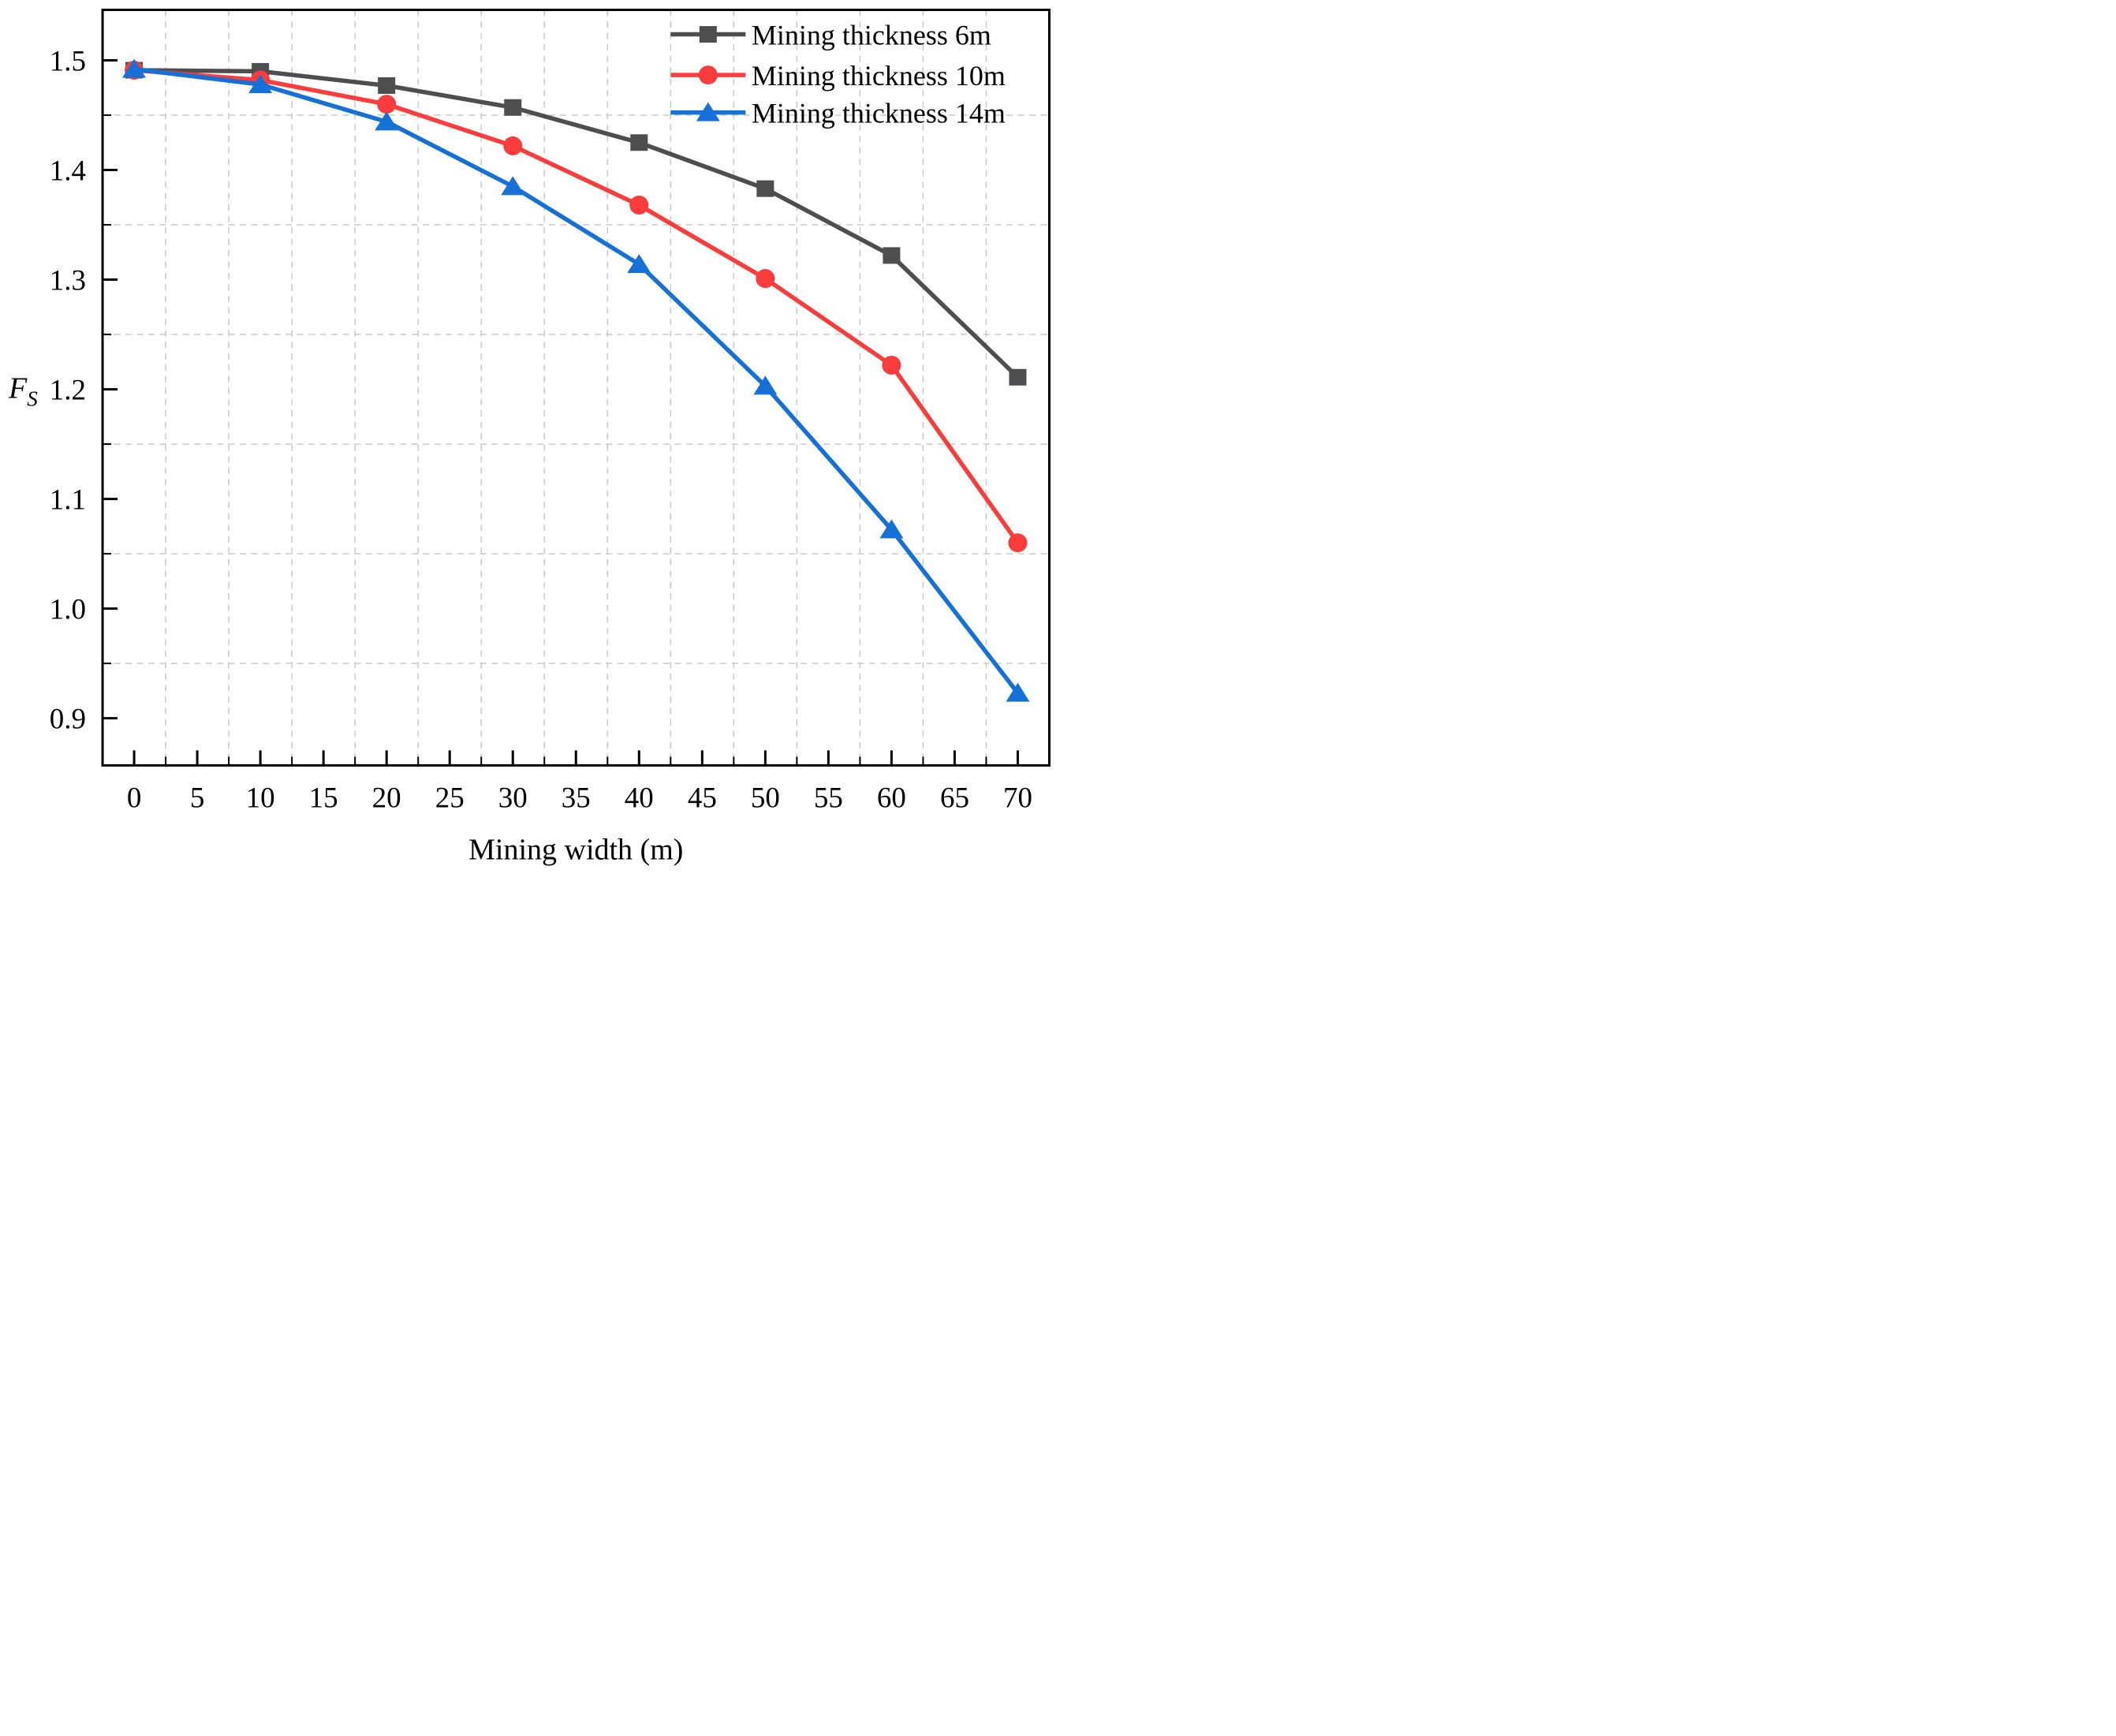 This screenshot has height=1736, width=2116. I want to click on legend-label: Mining thickness 14m, so click(879, 113).